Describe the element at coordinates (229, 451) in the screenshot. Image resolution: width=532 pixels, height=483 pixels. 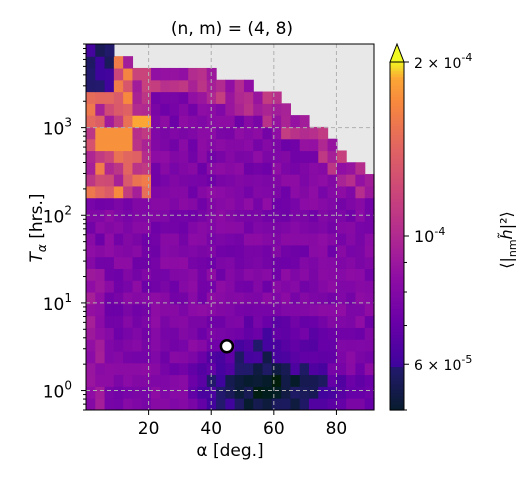
I see `x-axis-label: α [deg.]` at that location.